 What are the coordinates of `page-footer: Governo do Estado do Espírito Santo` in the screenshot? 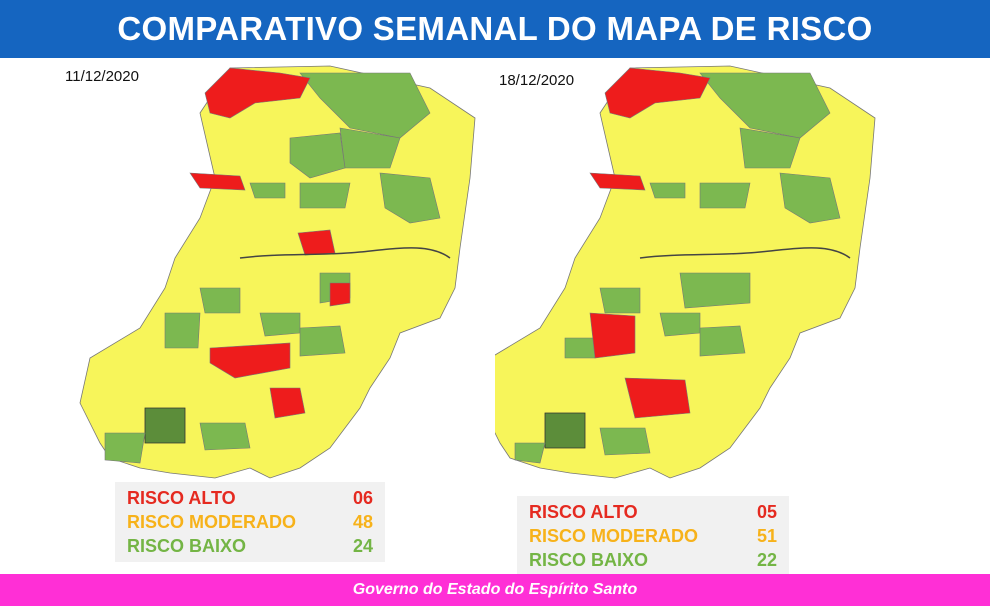 It's located at (495, 590).